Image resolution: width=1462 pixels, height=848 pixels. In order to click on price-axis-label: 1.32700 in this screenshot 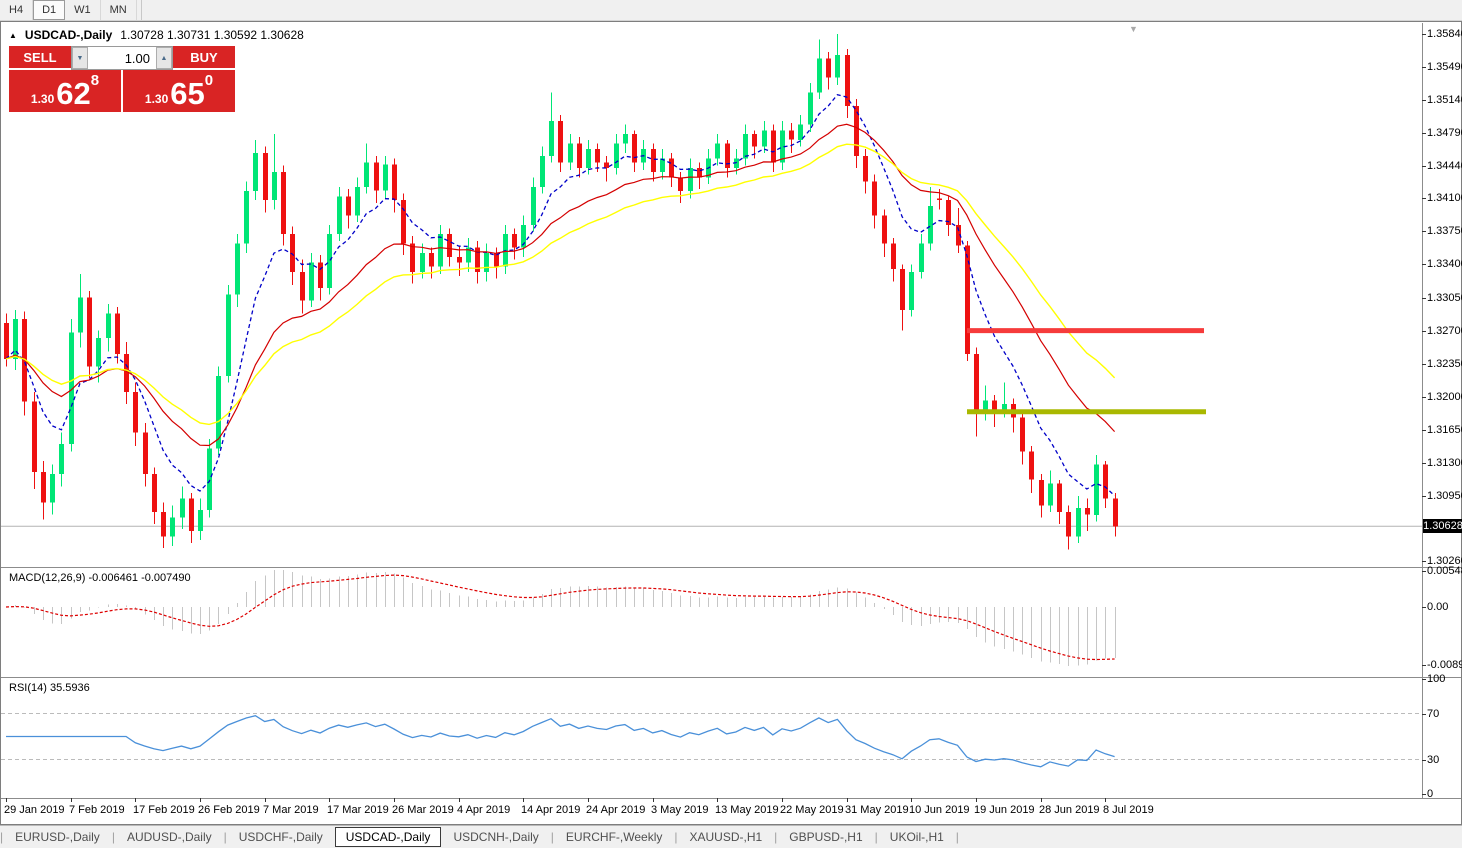, I will do `click(1444, 331)`.